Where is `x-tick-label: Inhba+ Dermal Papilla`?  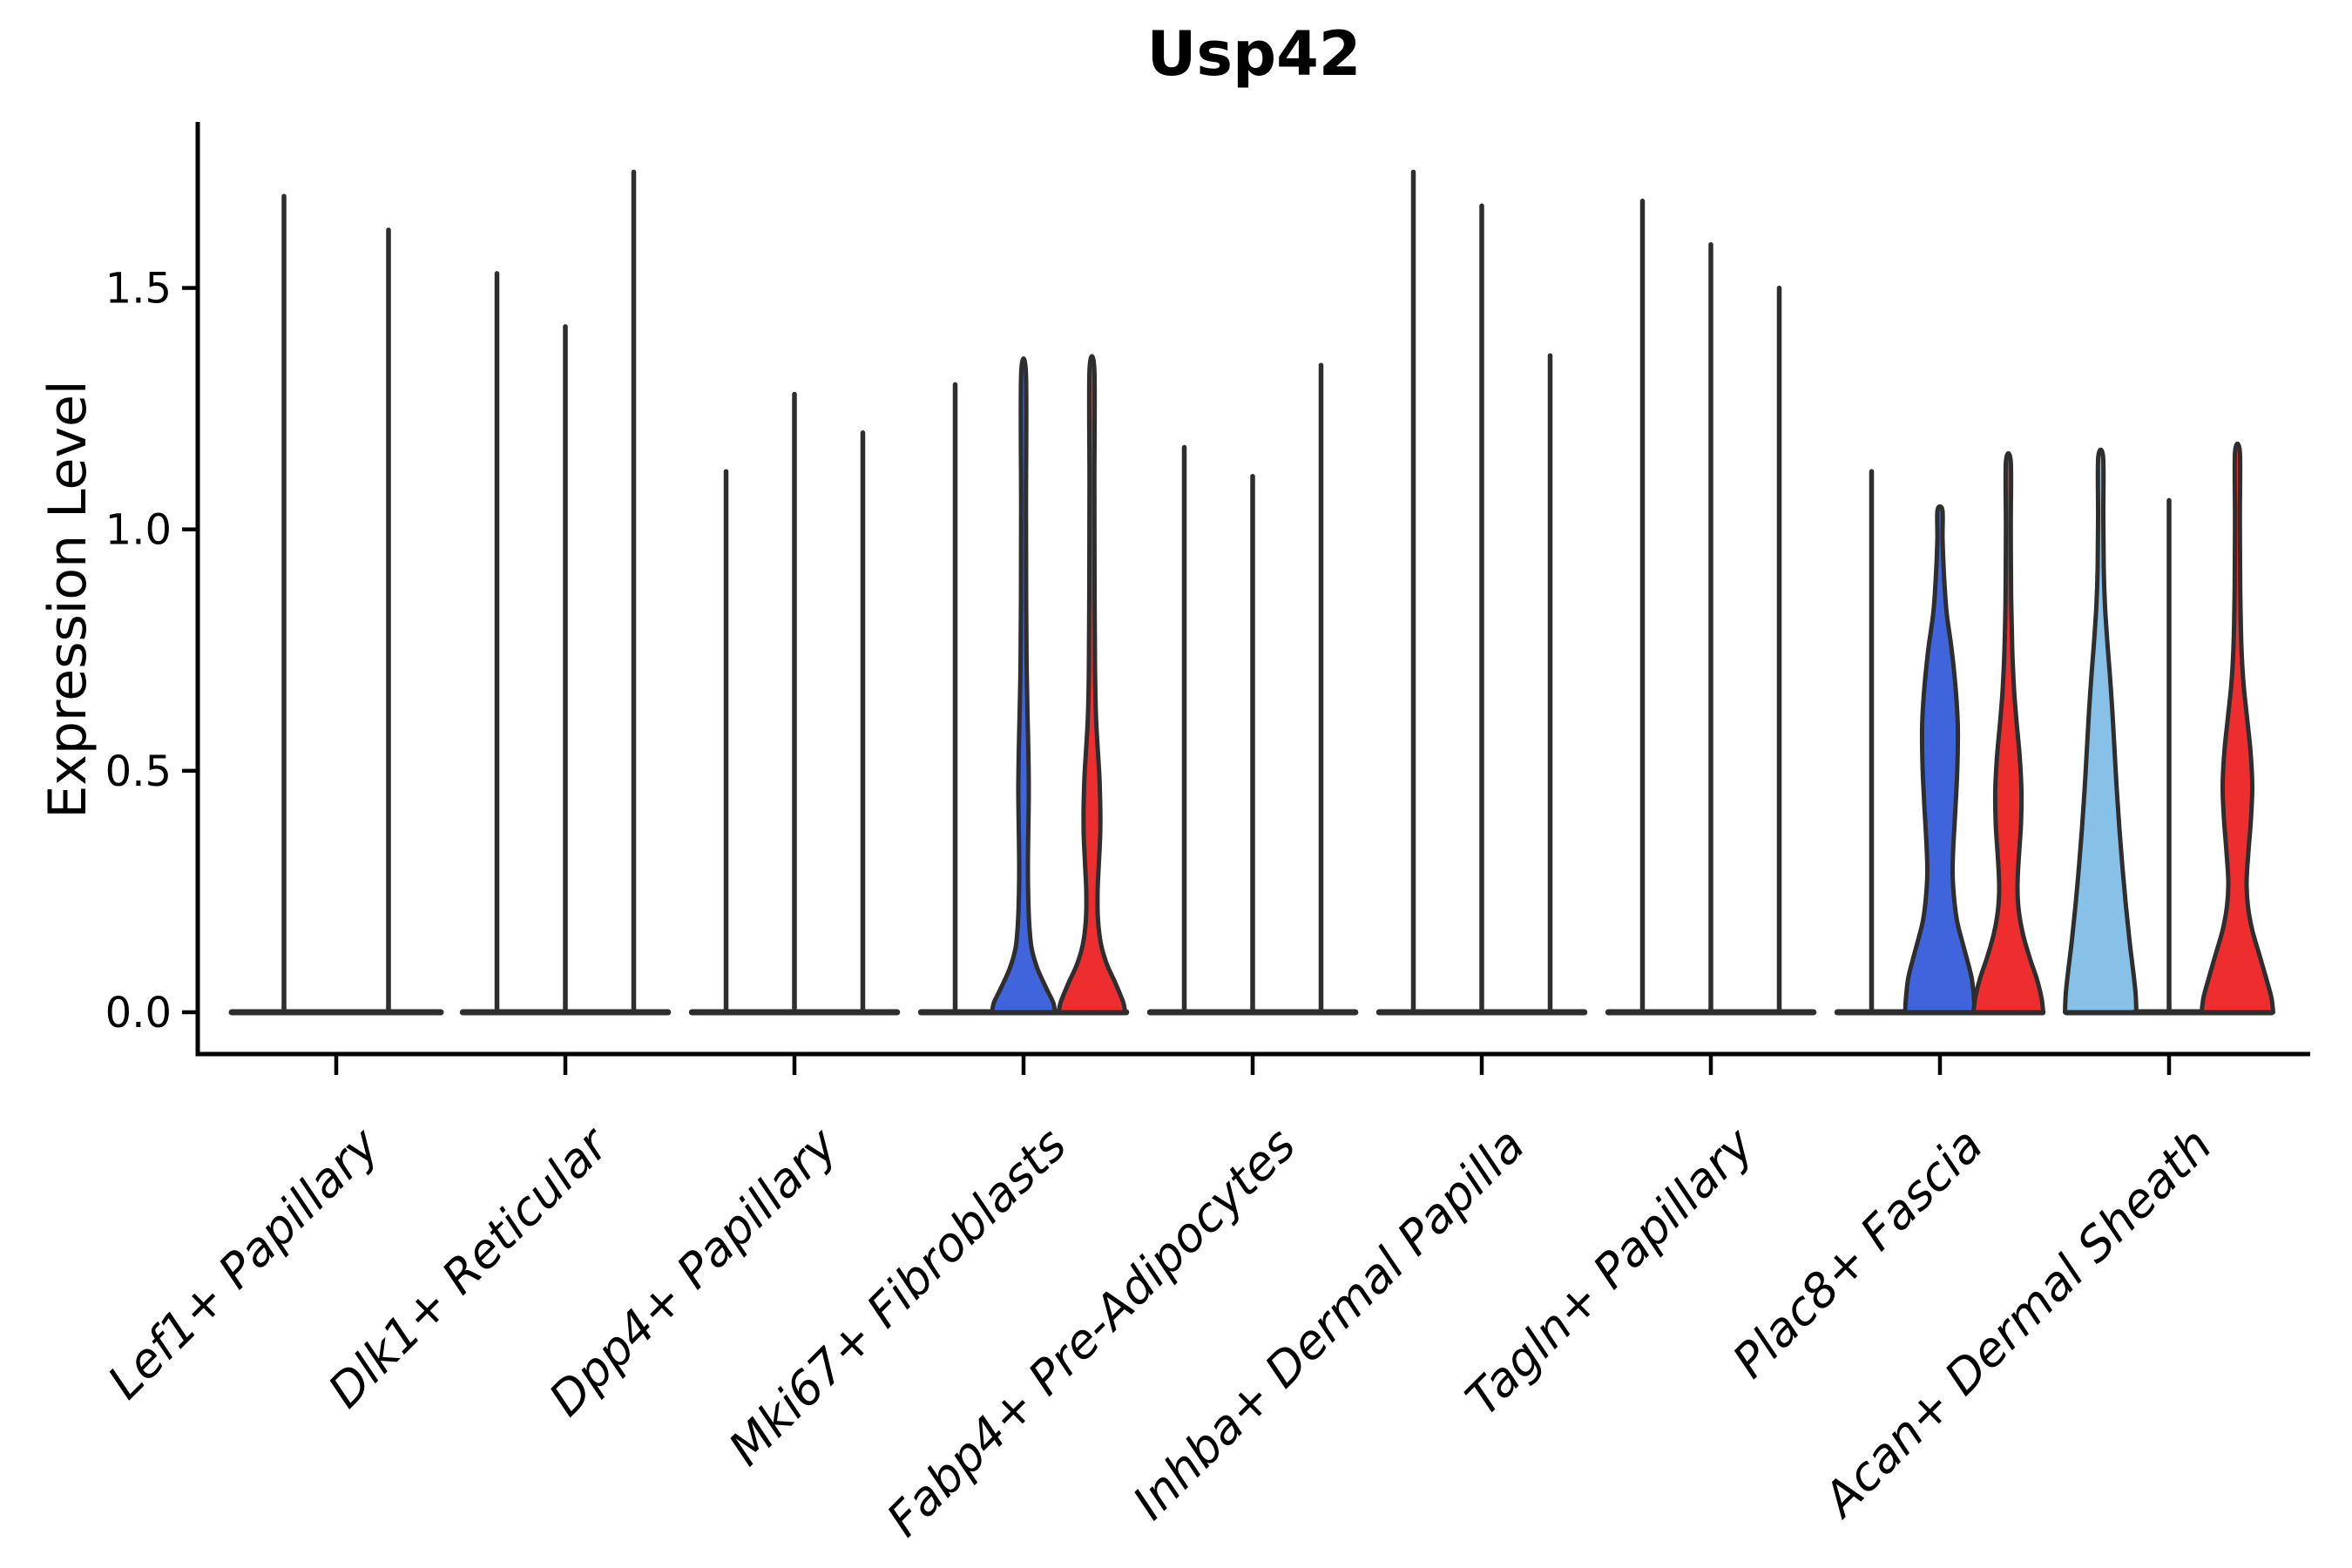
x-tick-label: Inhba+ Dermal Papilla is located at coordinates (1329, 1324).